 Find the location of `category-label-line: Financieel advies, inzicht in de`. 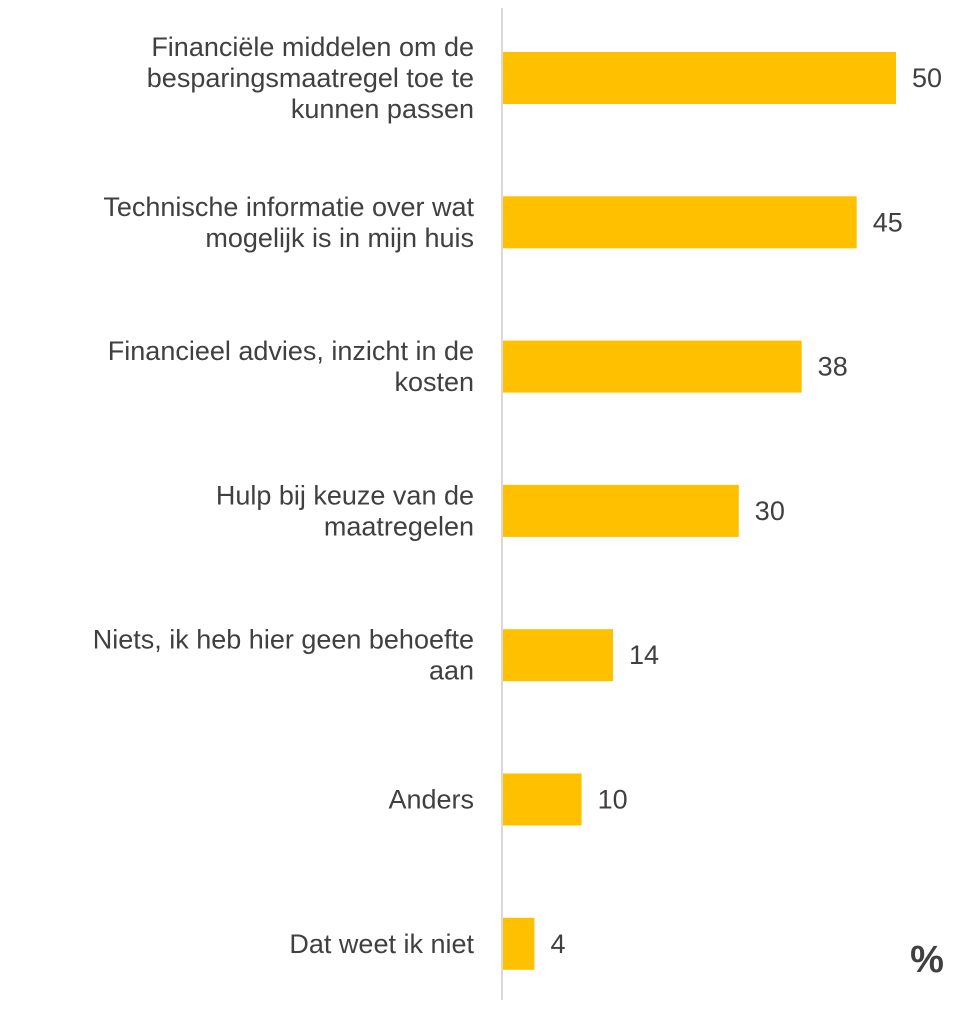

category-label-line: Financieel advies, inzicht in de is located at coordinates (291, 351).